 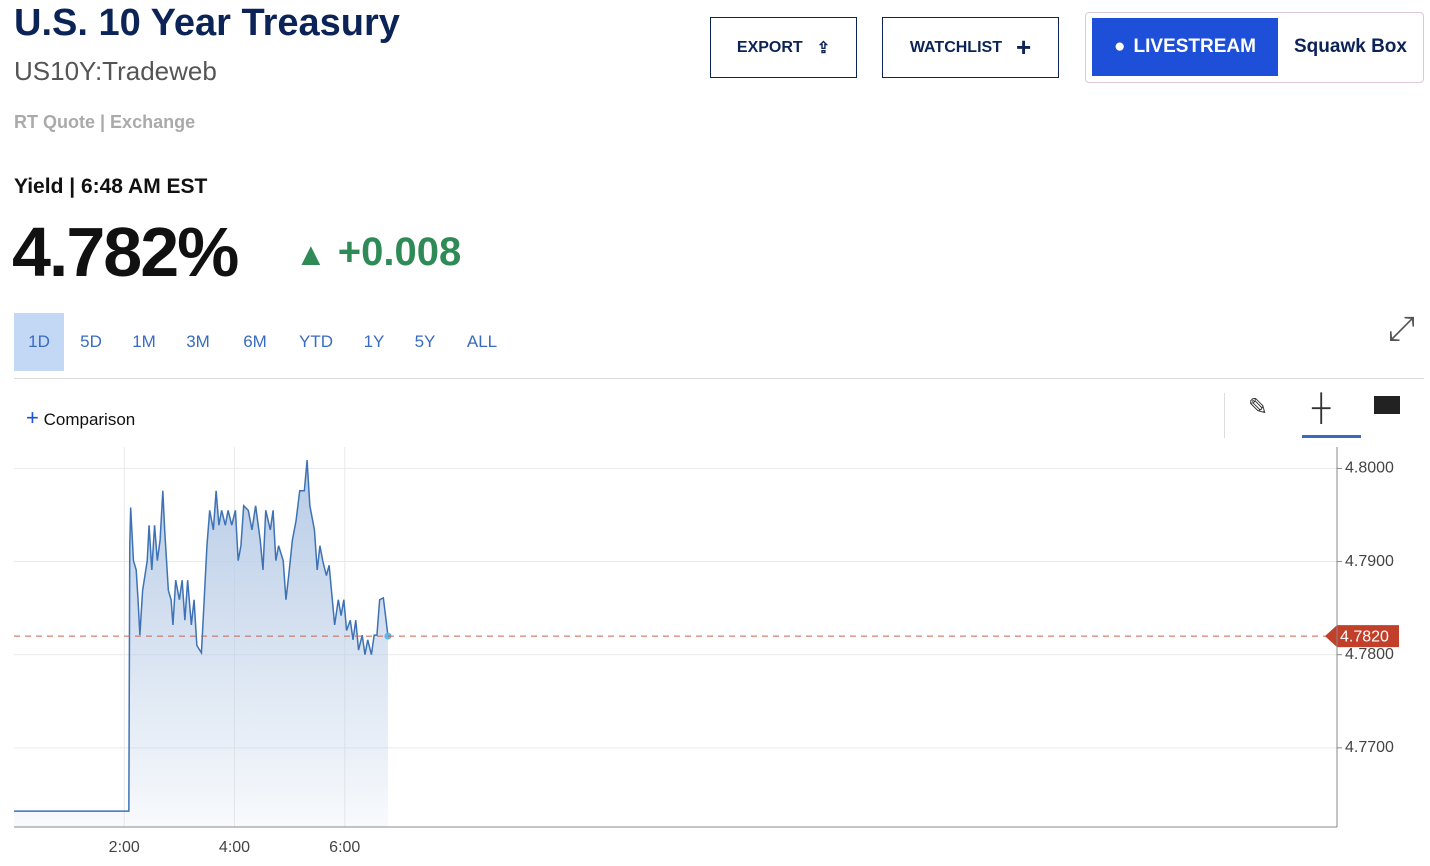 I want to click on y-tick-label: 4.7800, so click(x=1369, y=654).